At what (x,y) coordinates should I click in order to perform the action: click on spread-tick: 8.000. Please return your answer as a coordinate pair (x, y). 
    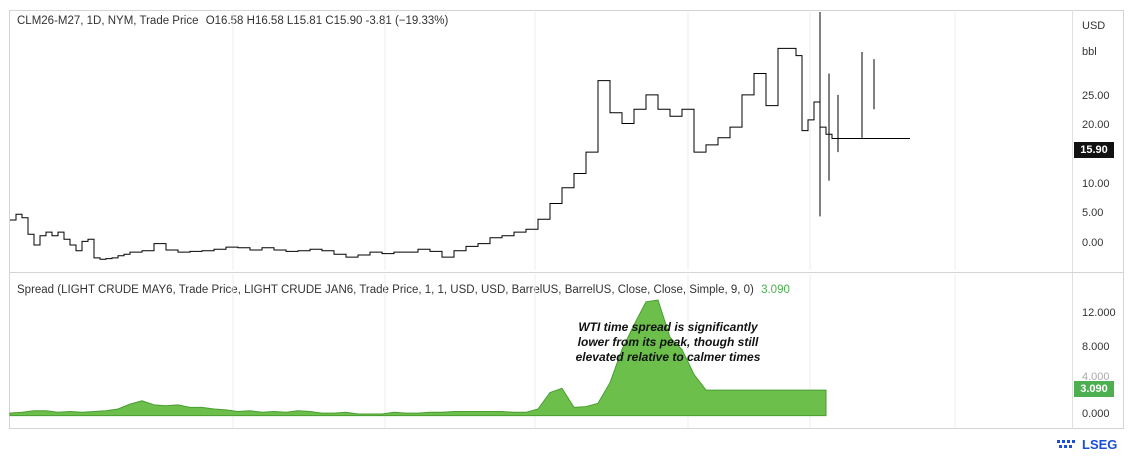
    Looking at the image, I should click on (1096, 347).